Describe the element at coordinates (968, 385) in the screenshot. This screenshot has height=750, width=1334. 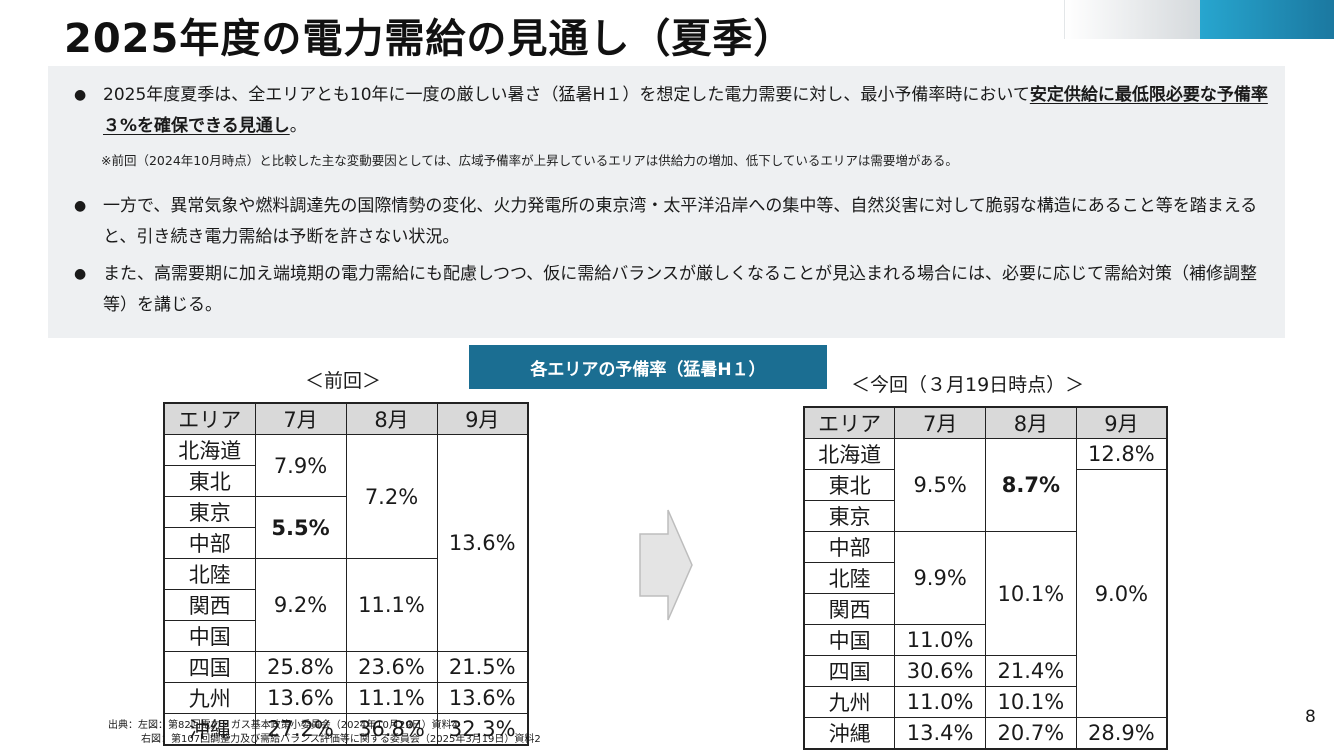
I see `current-heading: ＜今回（３月19日時点）＞` at that location.